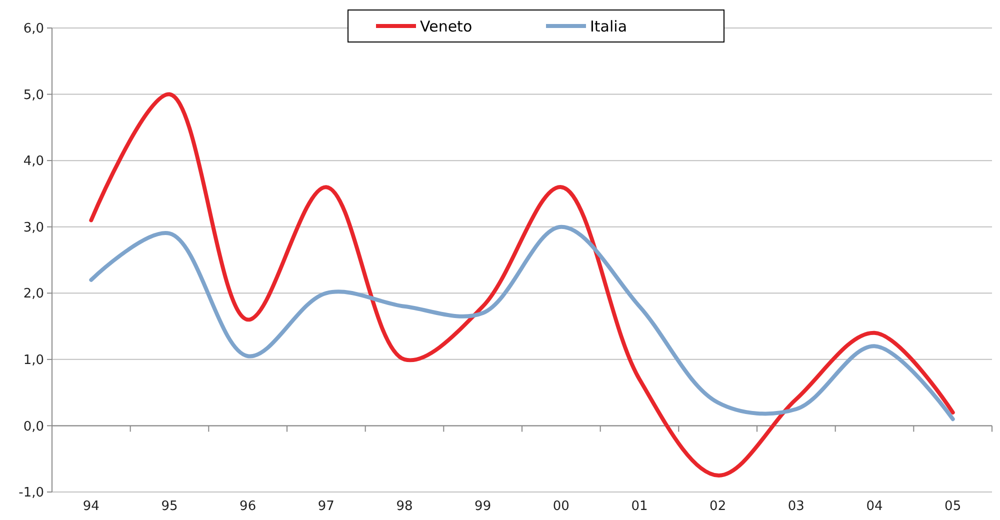  What do you see at coordinates (169, 506) in the screenshot?
I see `x-tick-label: 95` at bounding box center [169, 506].